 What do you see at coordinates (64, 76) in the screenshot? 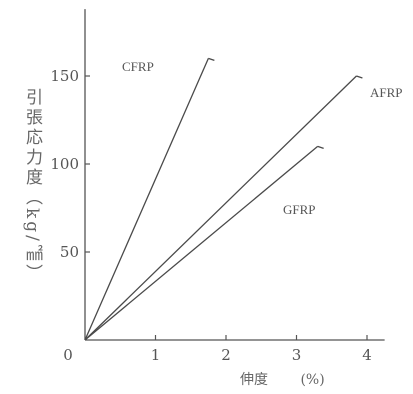
I see `y-tick-label-150: 150` at bounding box center [64, 76].